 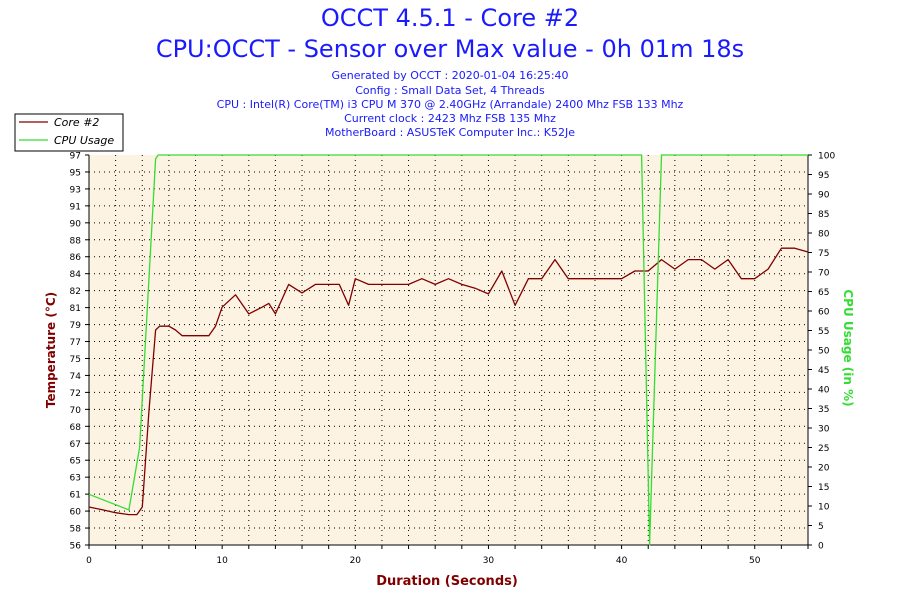 I want to click on y-right-tick-label: 80, so click(x=824, y=235).